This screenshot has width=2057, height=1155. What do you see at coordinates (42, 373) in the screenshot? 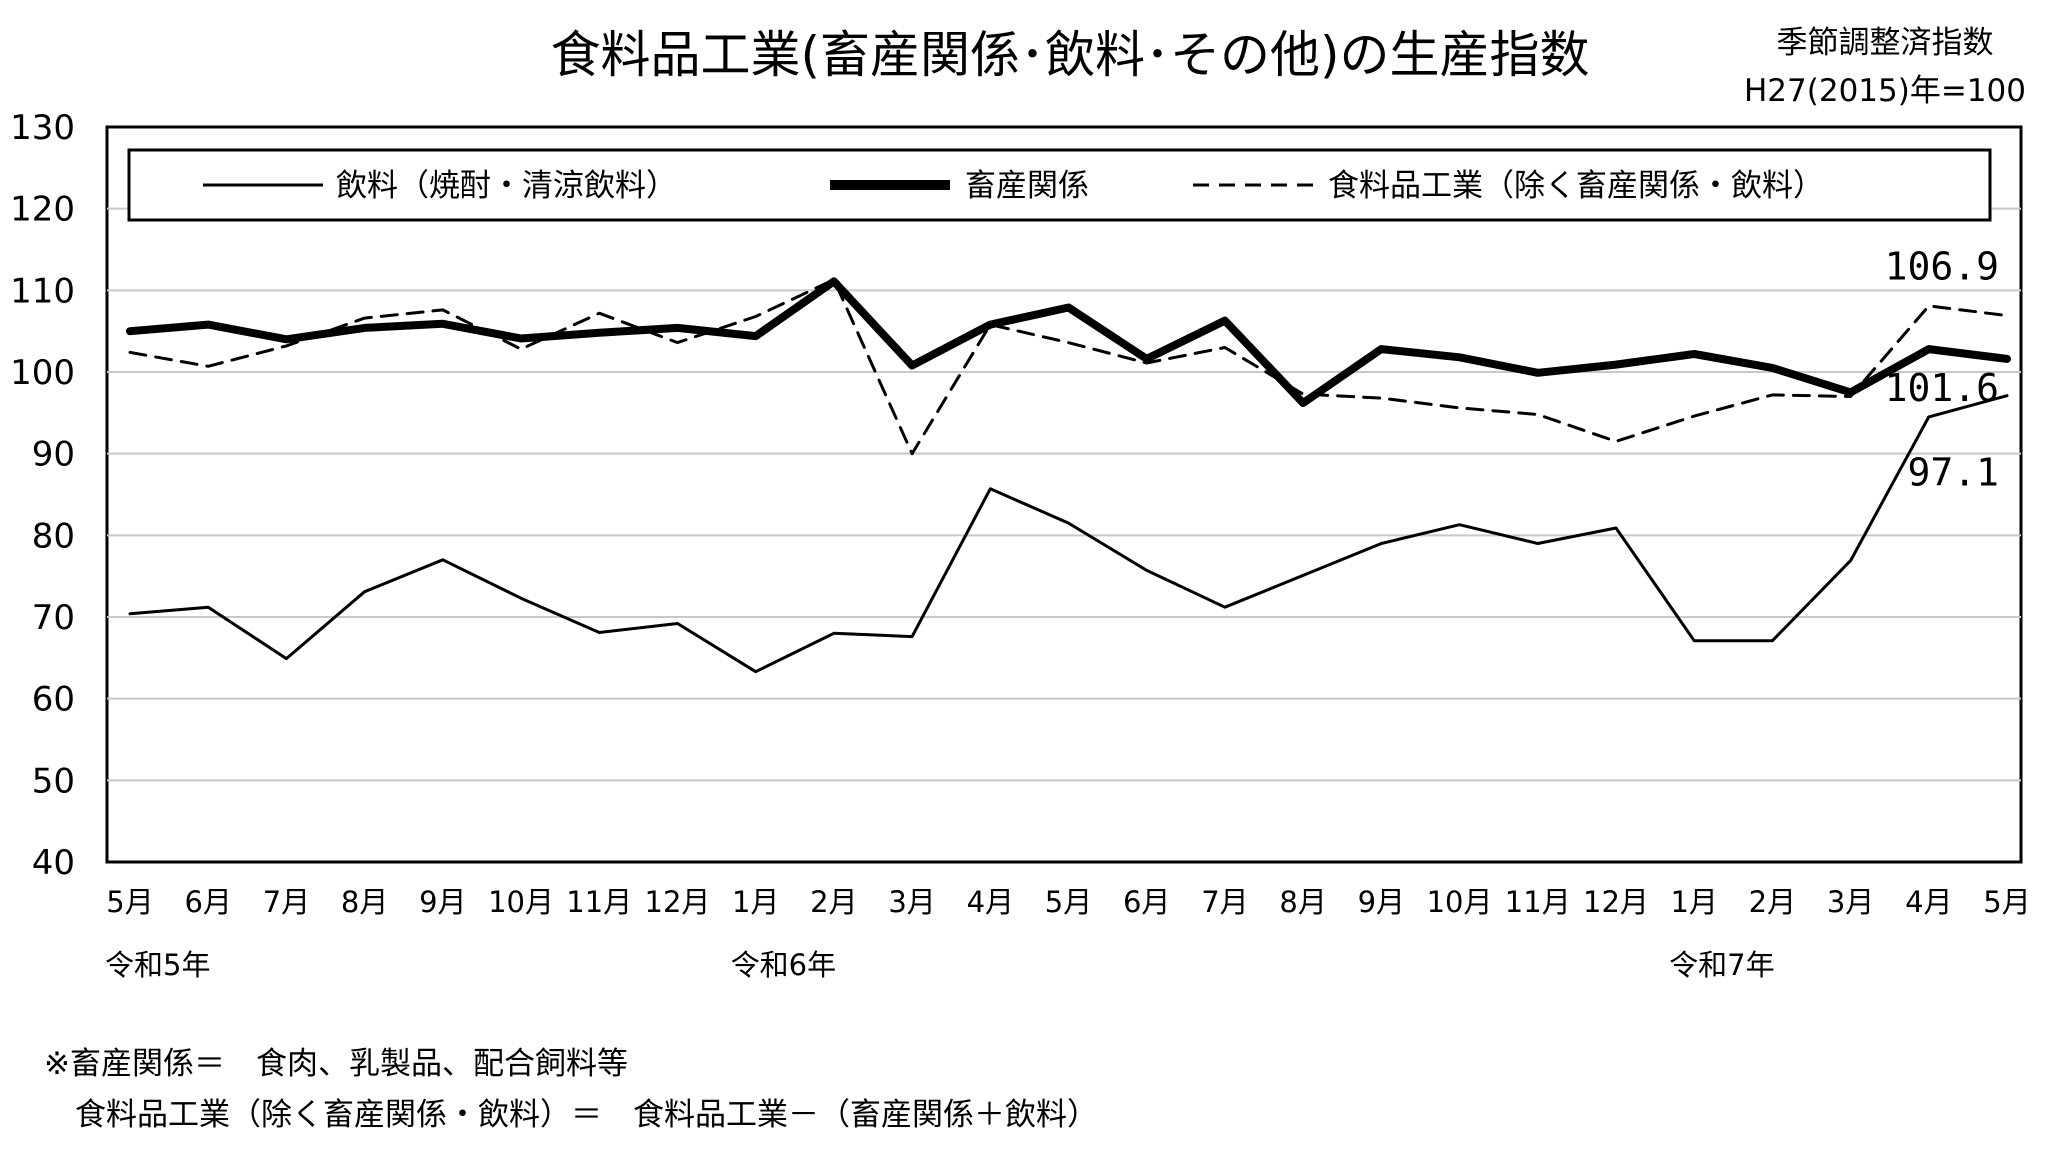
I see `y-tick-label: 100` at bounding box center [42, 373].